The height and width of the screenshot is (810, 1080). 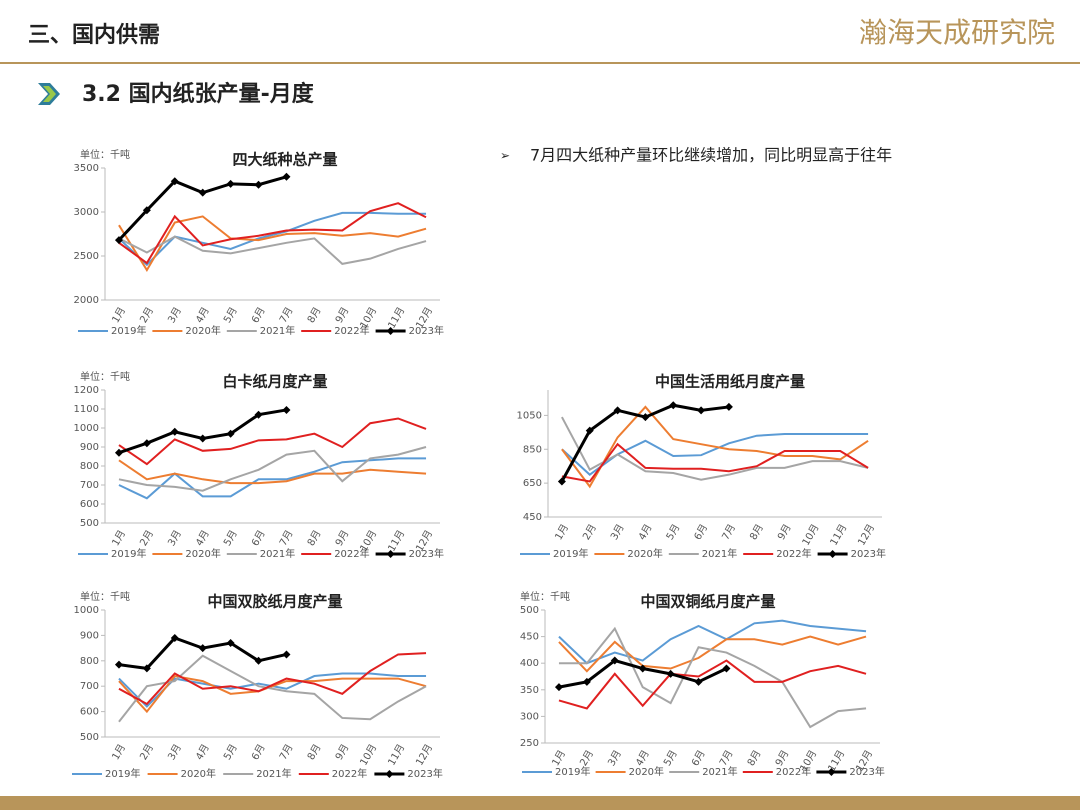 What do you see at coordinates (284, 160) in the screenshot?
I see `chart-title: 四大纸种总产量` at bounding box center [284, 160].